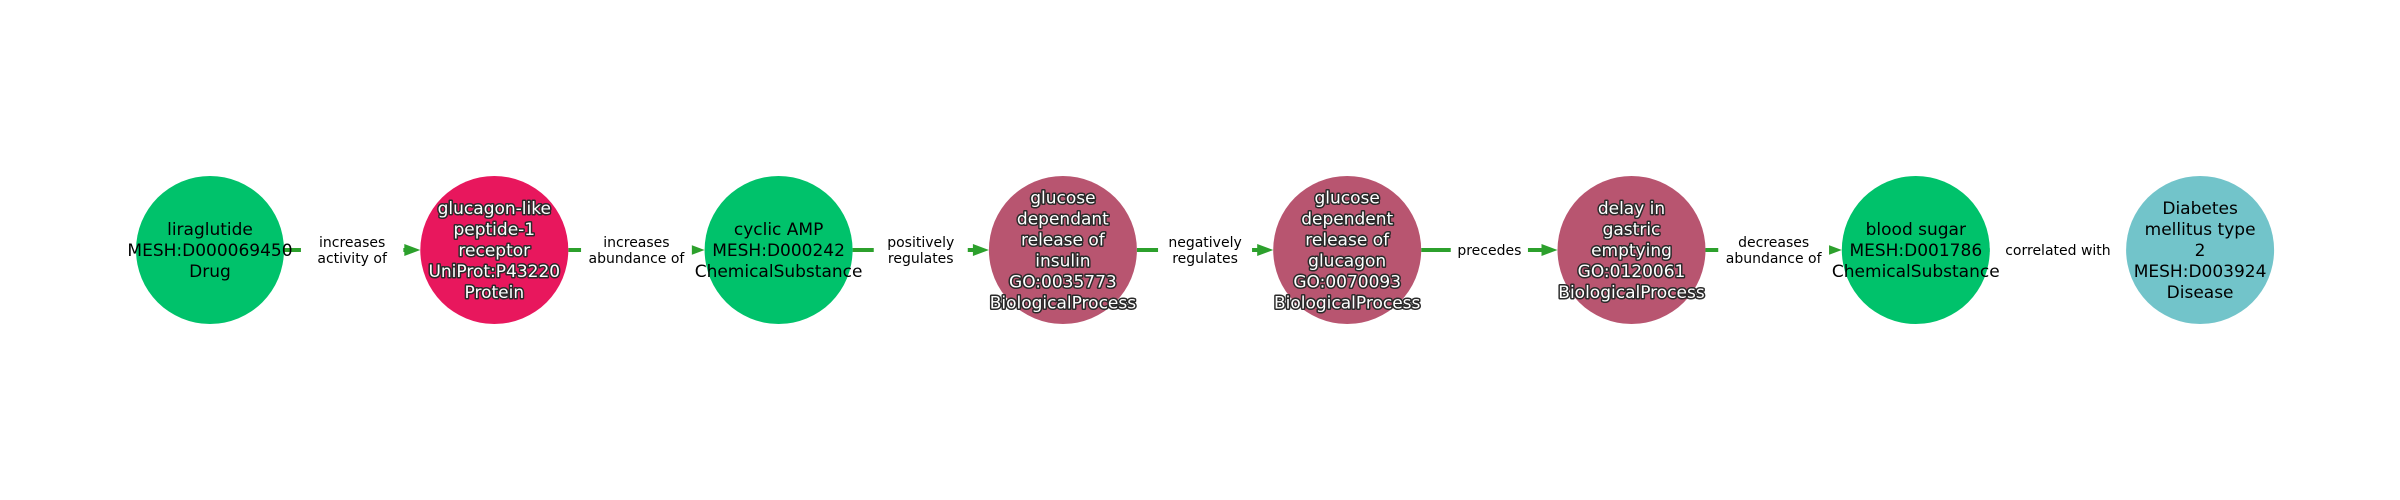 This screenshot has width=2400, height=500. I want to click on node-label: MESH:D000069450, so click(209, 251).